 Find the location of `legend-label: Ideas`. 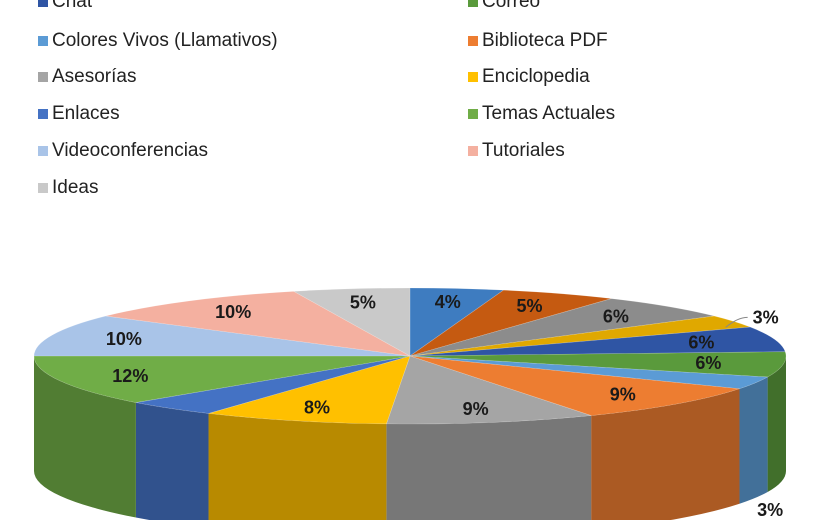

legend-label: Ideas is located at coordinates (75, 187).